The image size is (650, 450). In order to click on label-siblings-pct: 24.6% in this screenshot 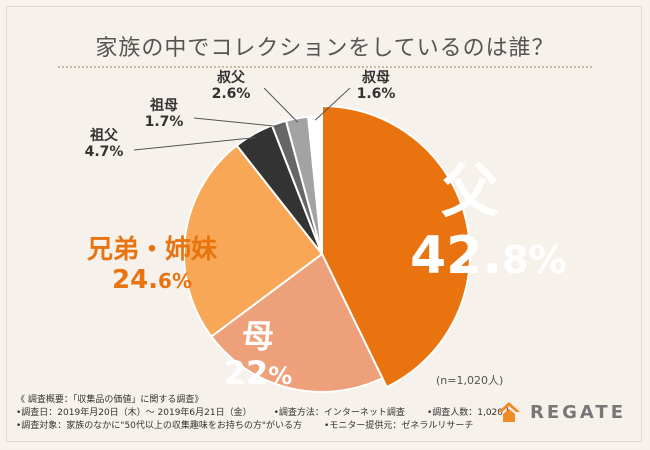, I will do `click(152, 280)`.